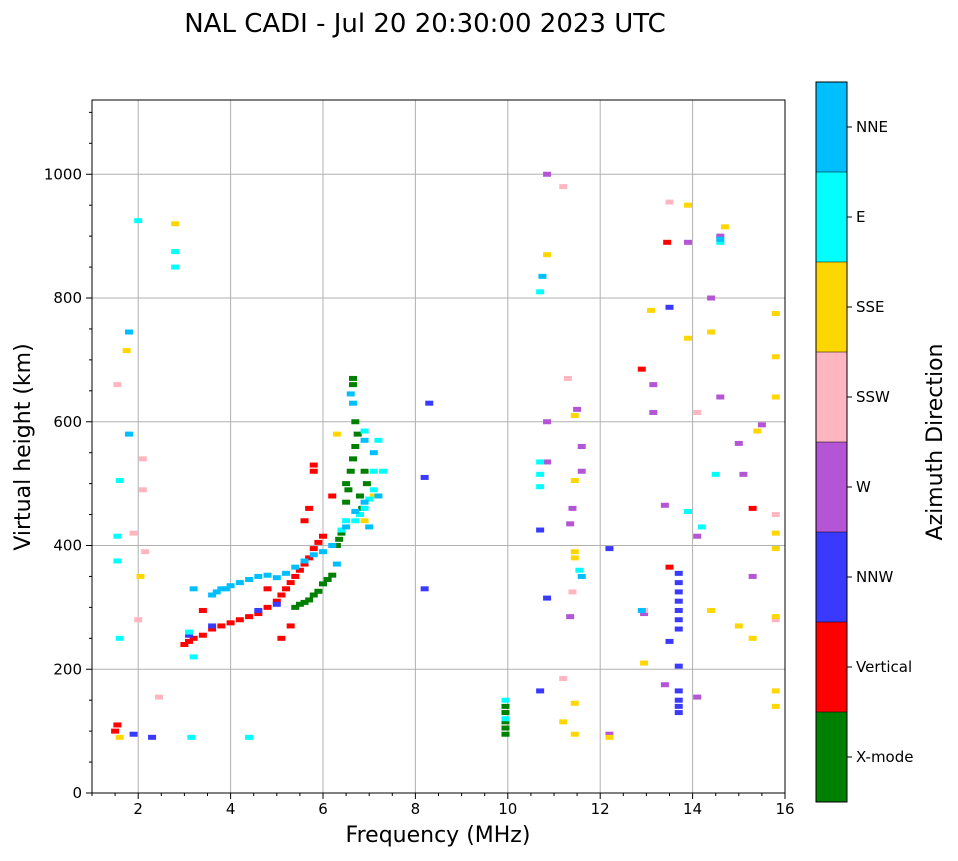  Describe the element at coordinates (67, 422) in the screenshot. I see `y-tick-label: 600` at that location.